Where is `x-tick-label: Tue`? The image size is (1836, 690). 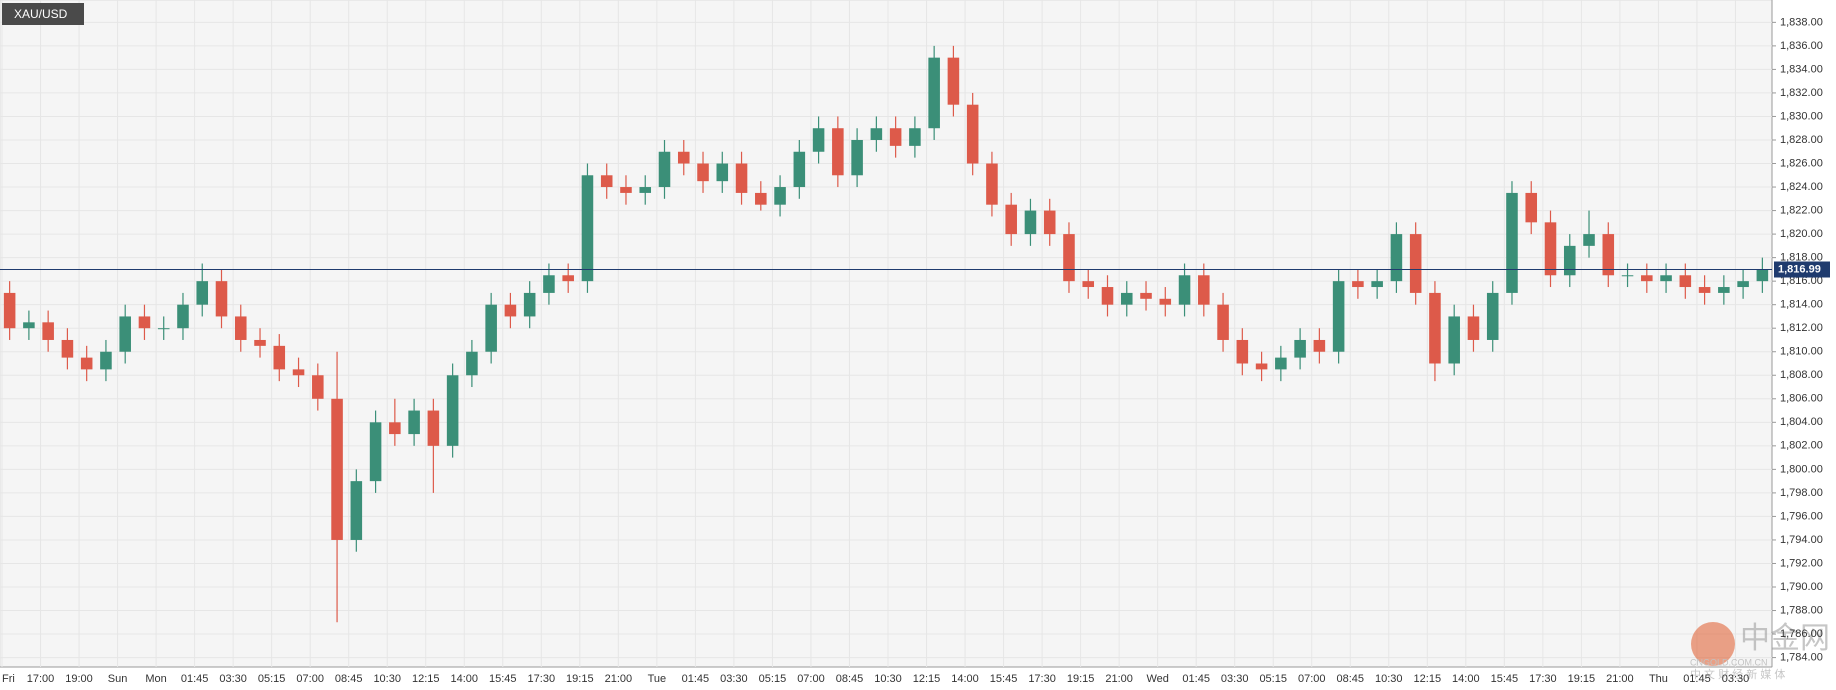 x-tick-label: Tue is located at coordinates (657, 679).